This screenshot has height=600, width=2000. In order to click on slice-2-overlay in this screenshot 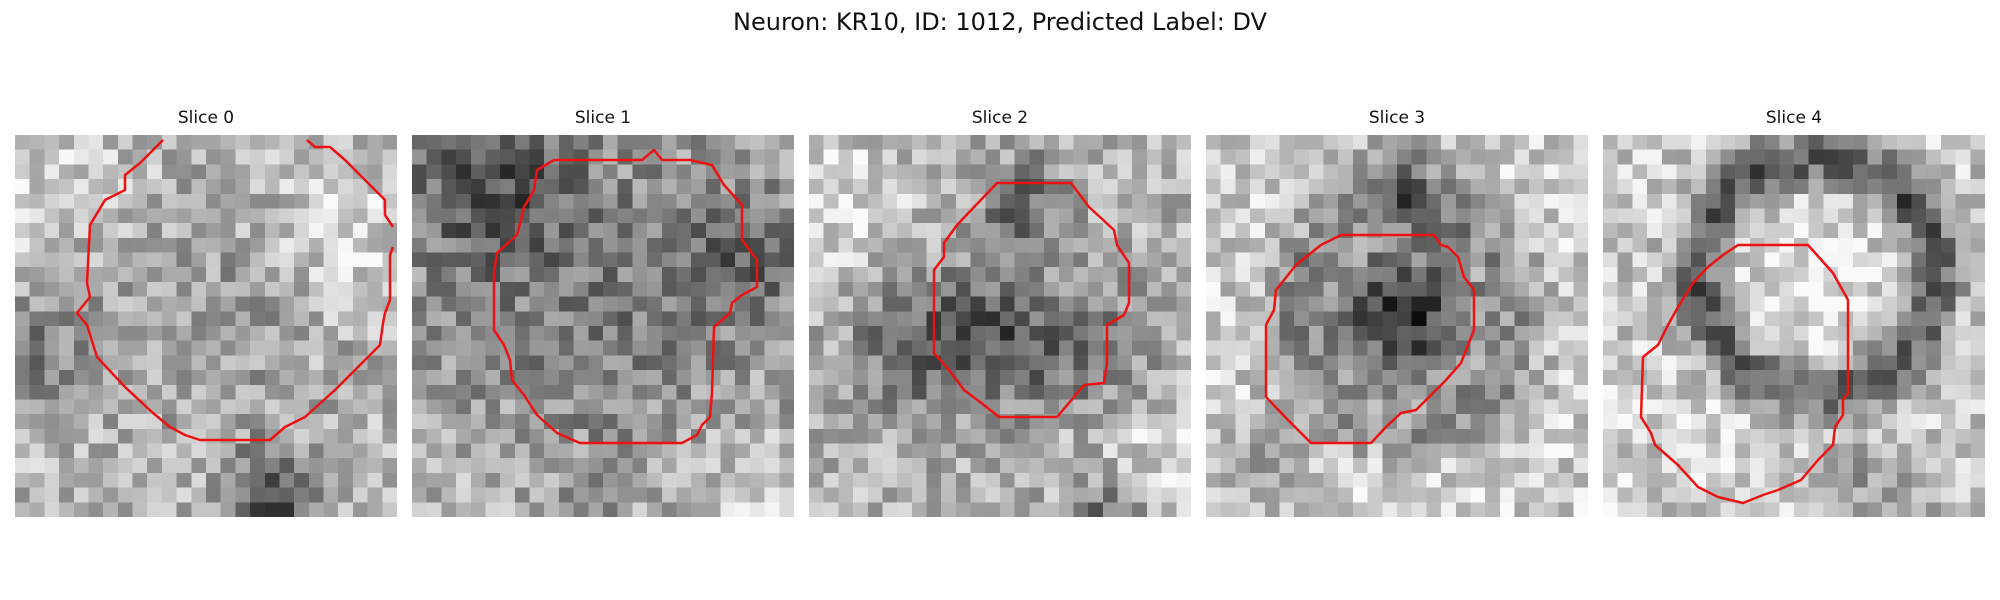, I will do `click(1031, 300)`.